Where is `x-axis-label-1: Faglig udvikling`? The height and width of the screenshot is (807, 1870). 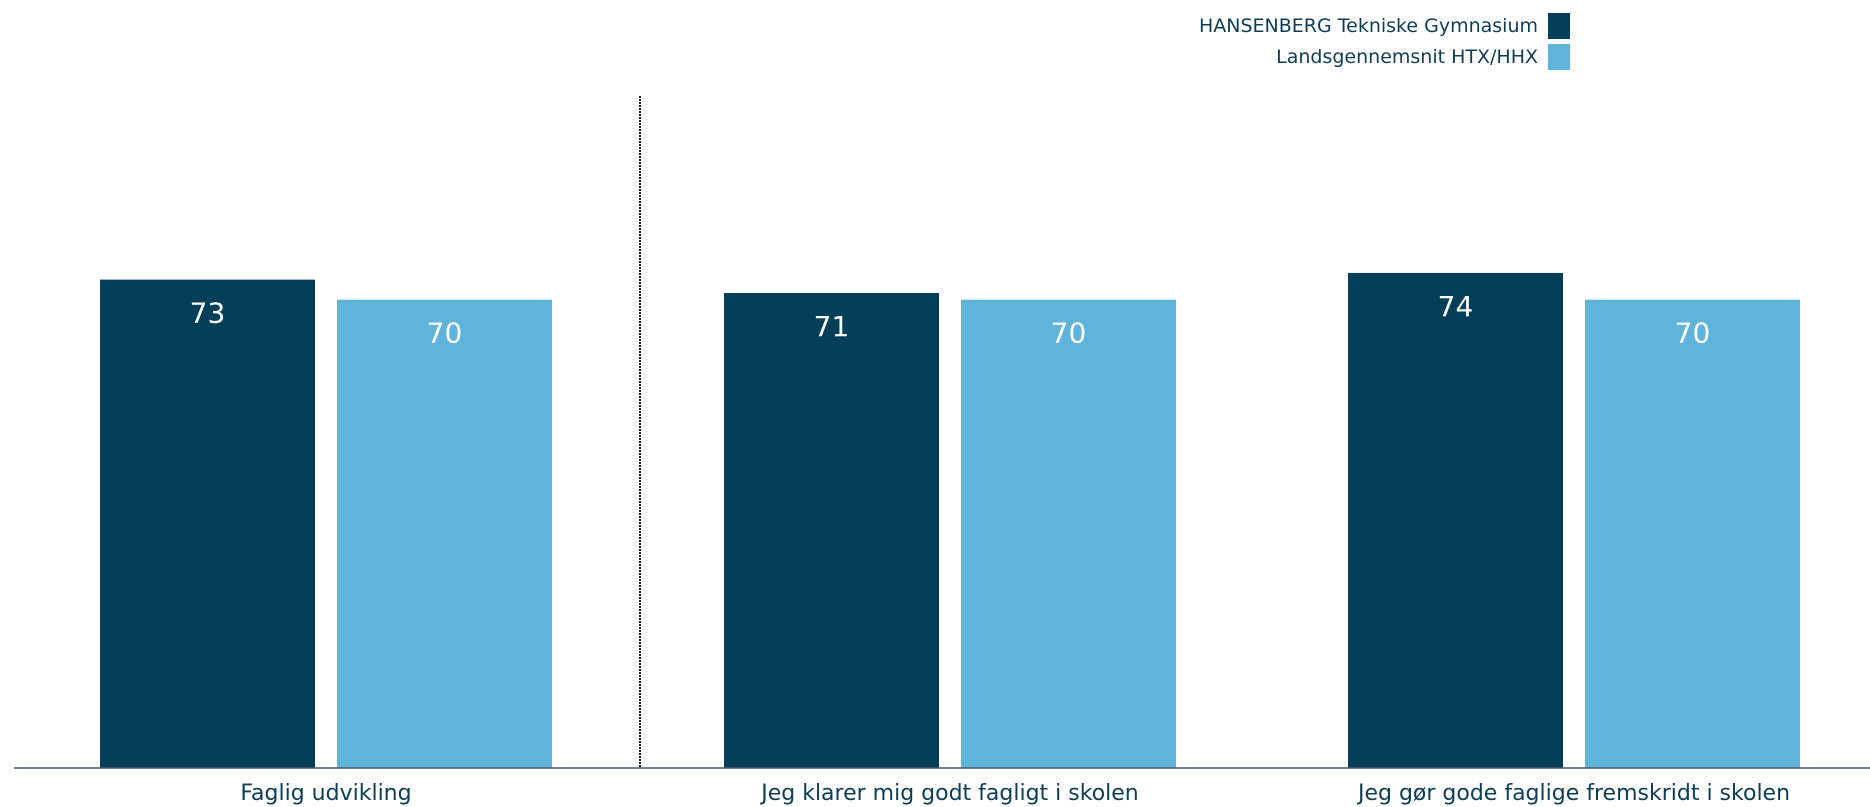
x-axis-label-1: Faglig udvikling is located at coordinates (325, 793).